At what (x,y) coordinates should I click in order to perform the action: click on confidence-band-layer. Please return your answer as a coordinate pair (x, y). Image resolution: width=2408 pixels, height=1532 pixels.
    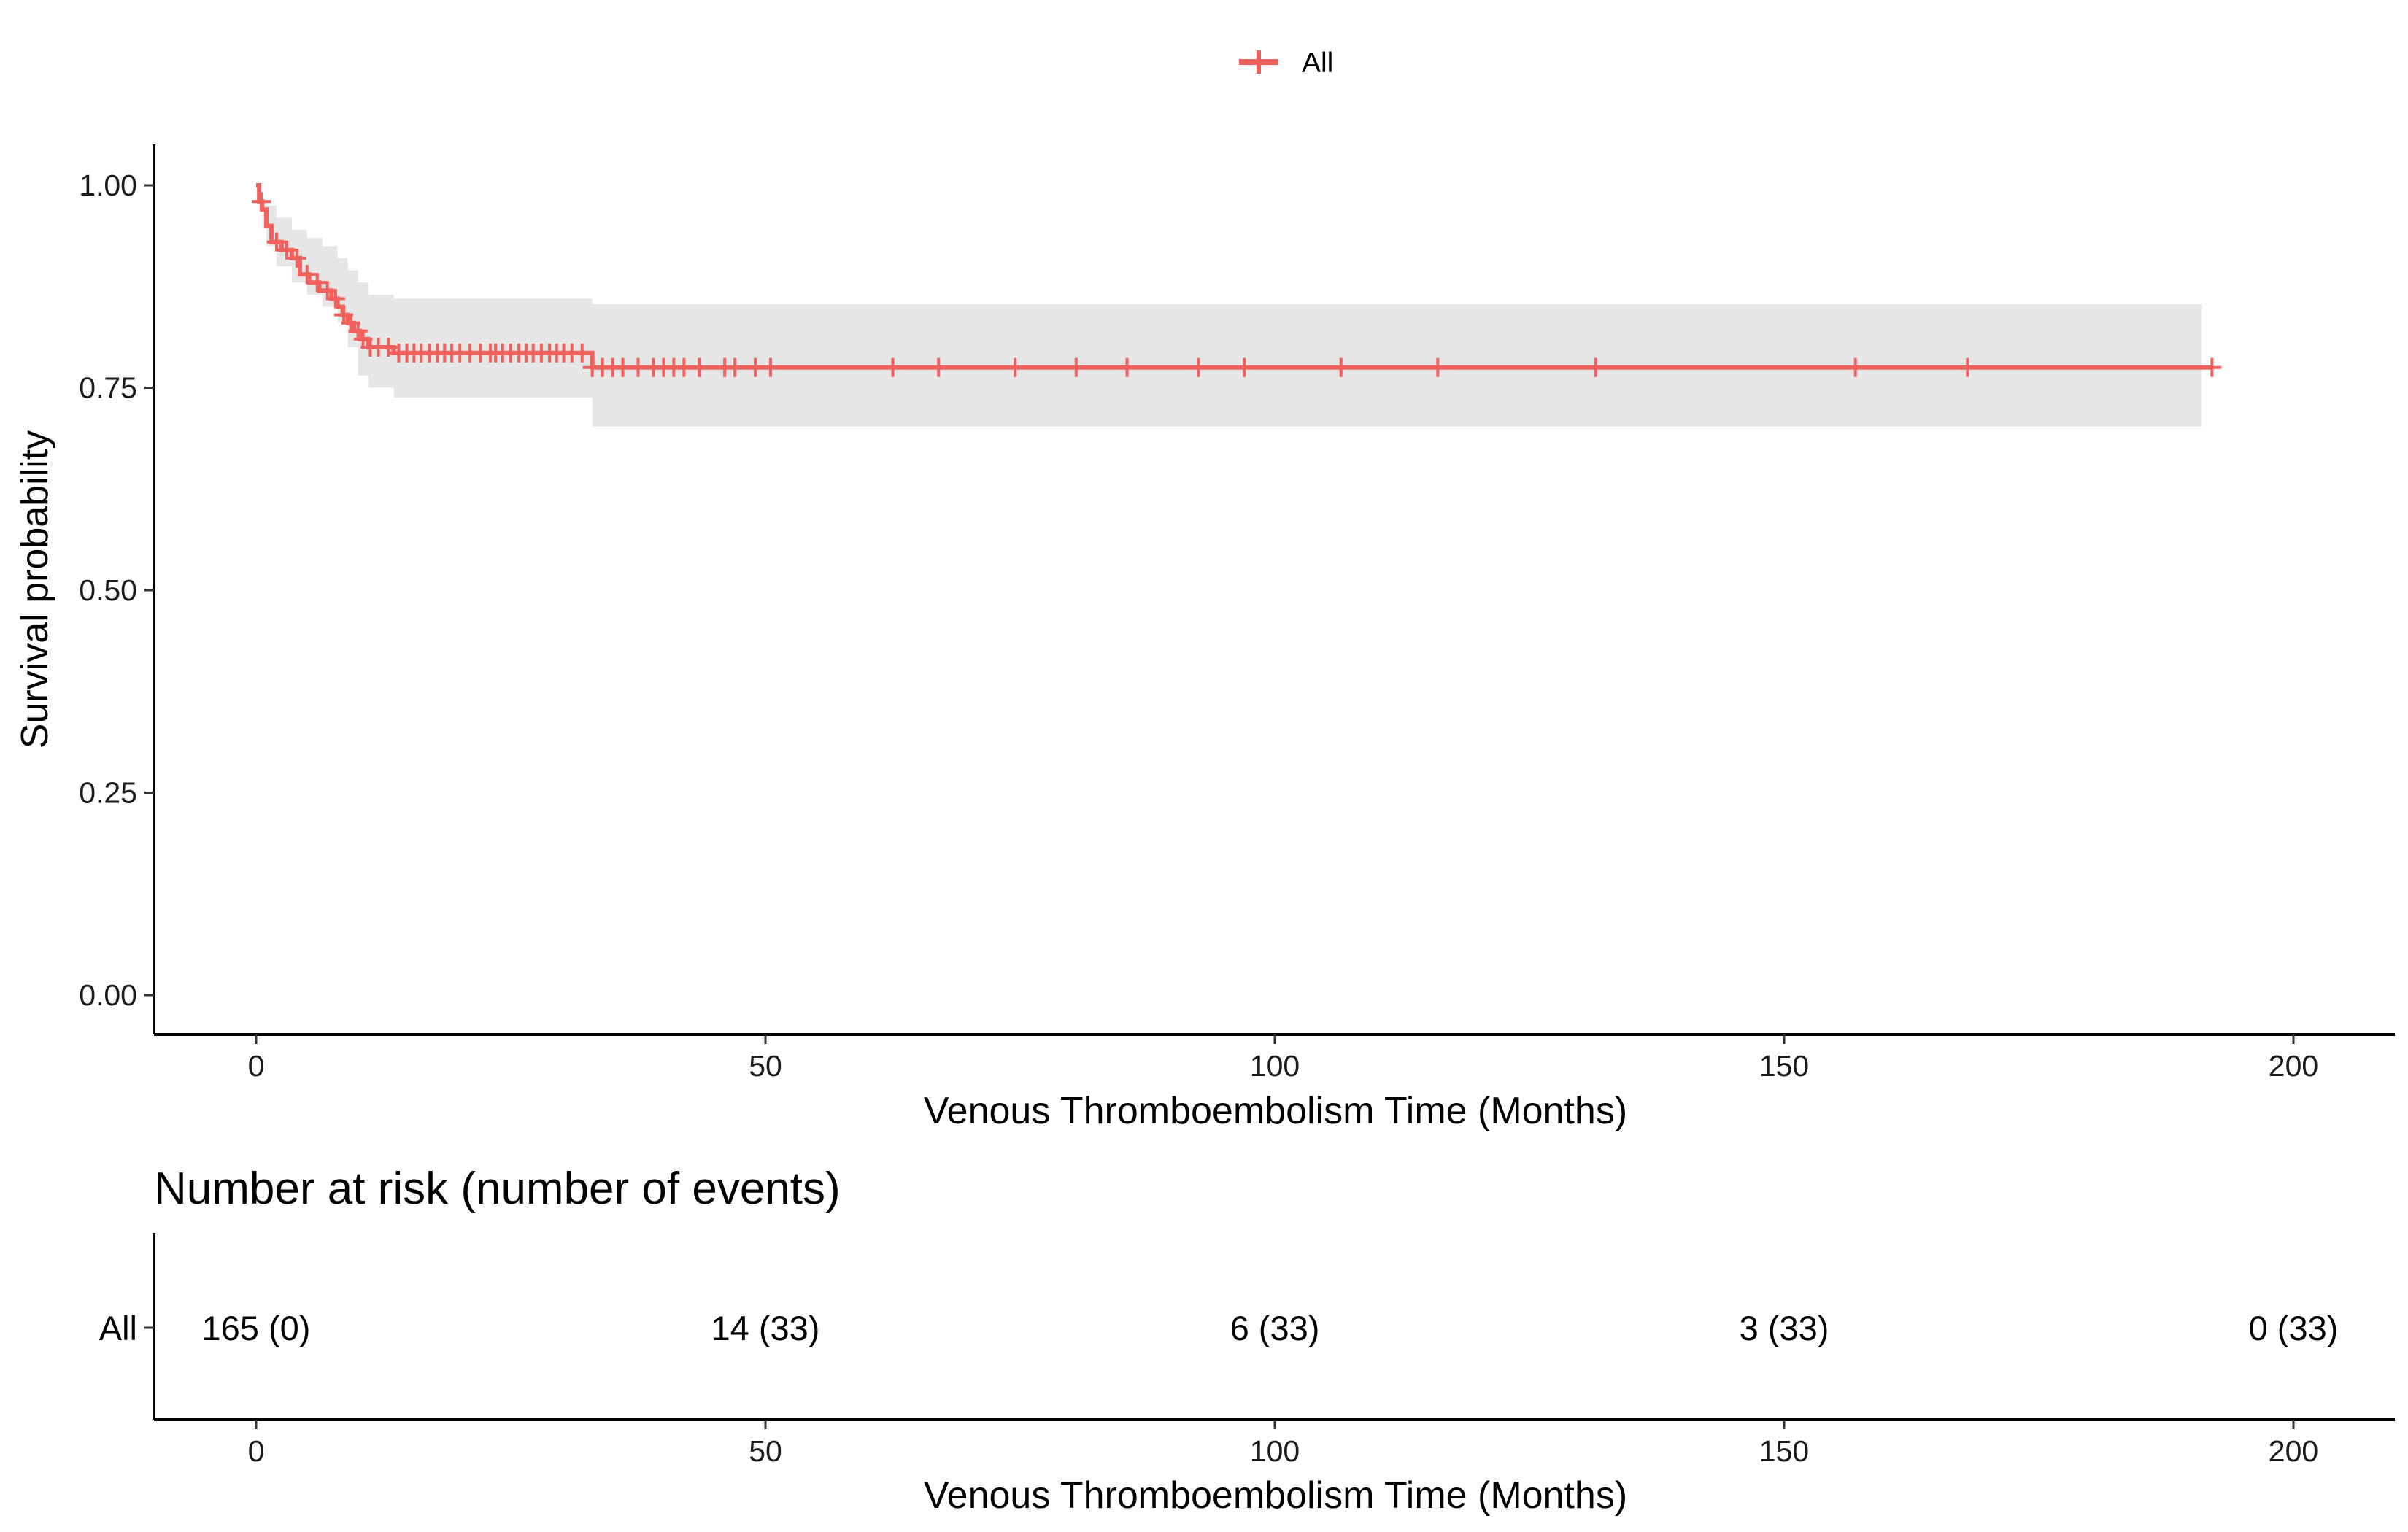
    Looking at the image, I should click on (1229, 306).